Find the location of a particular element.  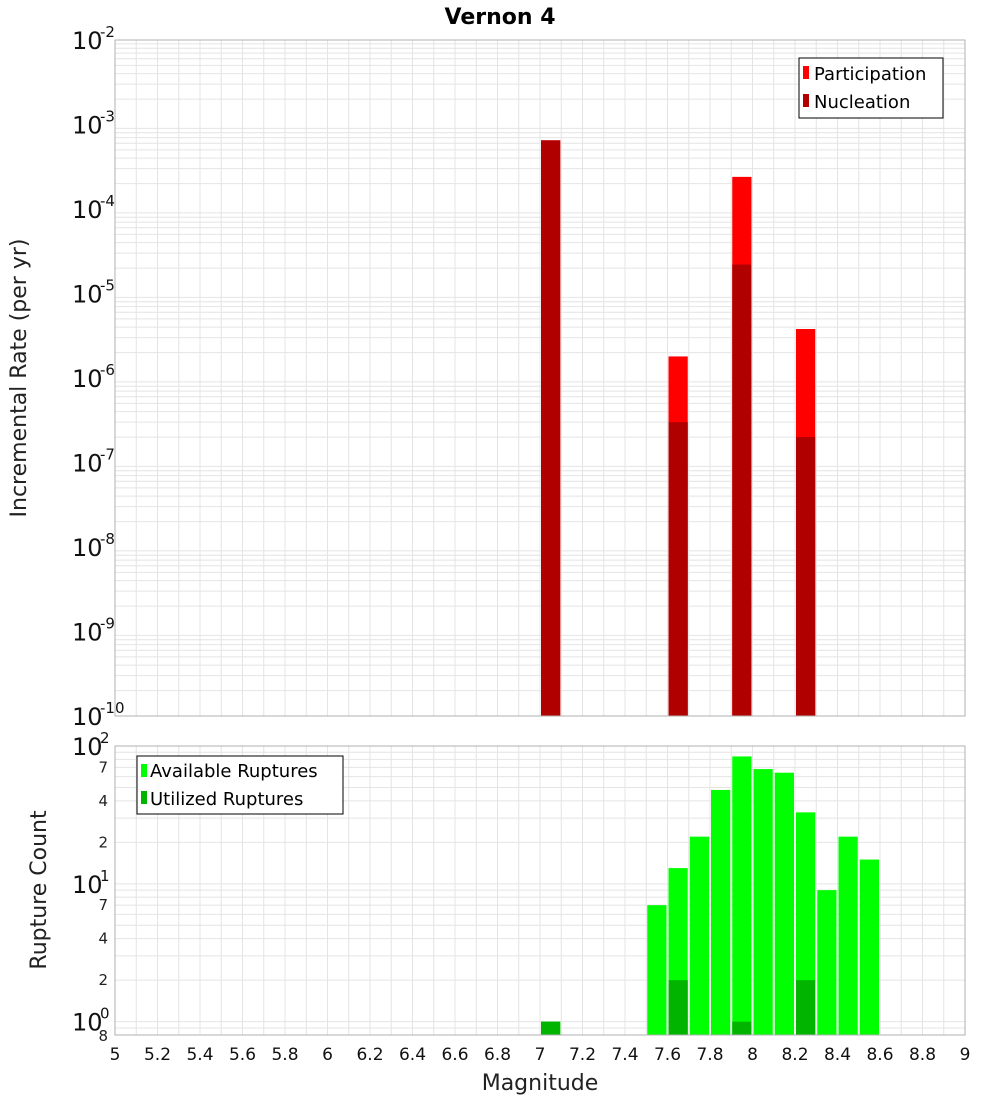

magnitude-x-tick-label: 5.2 is located at coordinates (157, 1055).